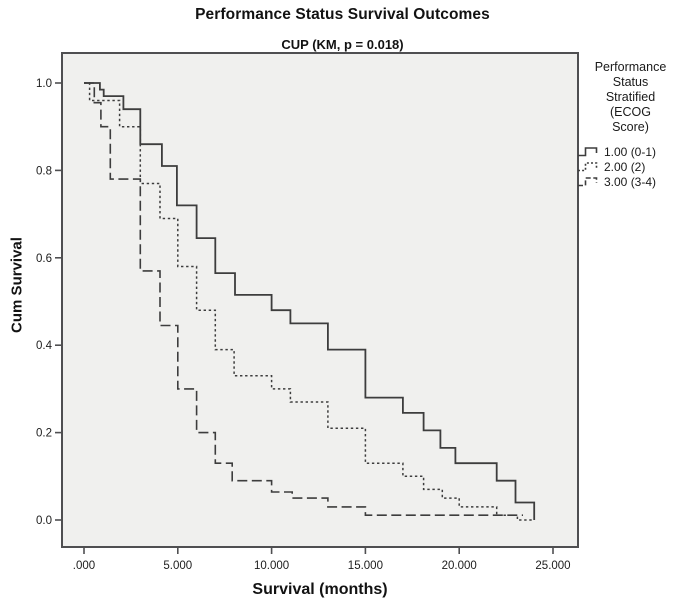  What do you see at coordinates (588, 152) in the screenshot?
I see `solid-line-glyph-icon` at bounding box center [588, 152].